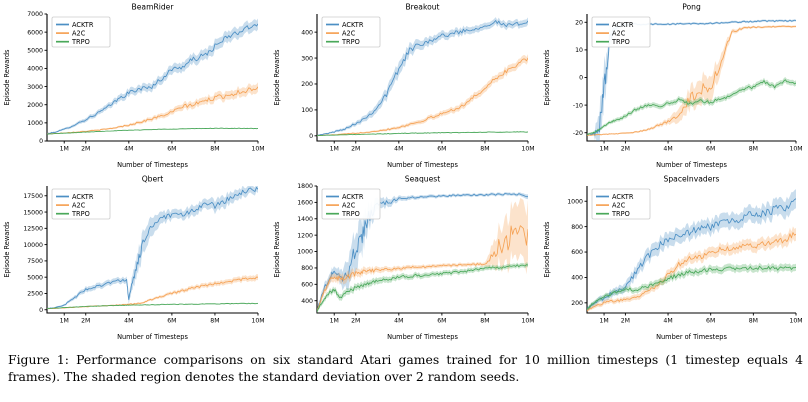  I want to click on y-tick-label: 1800, so click(305, 186).